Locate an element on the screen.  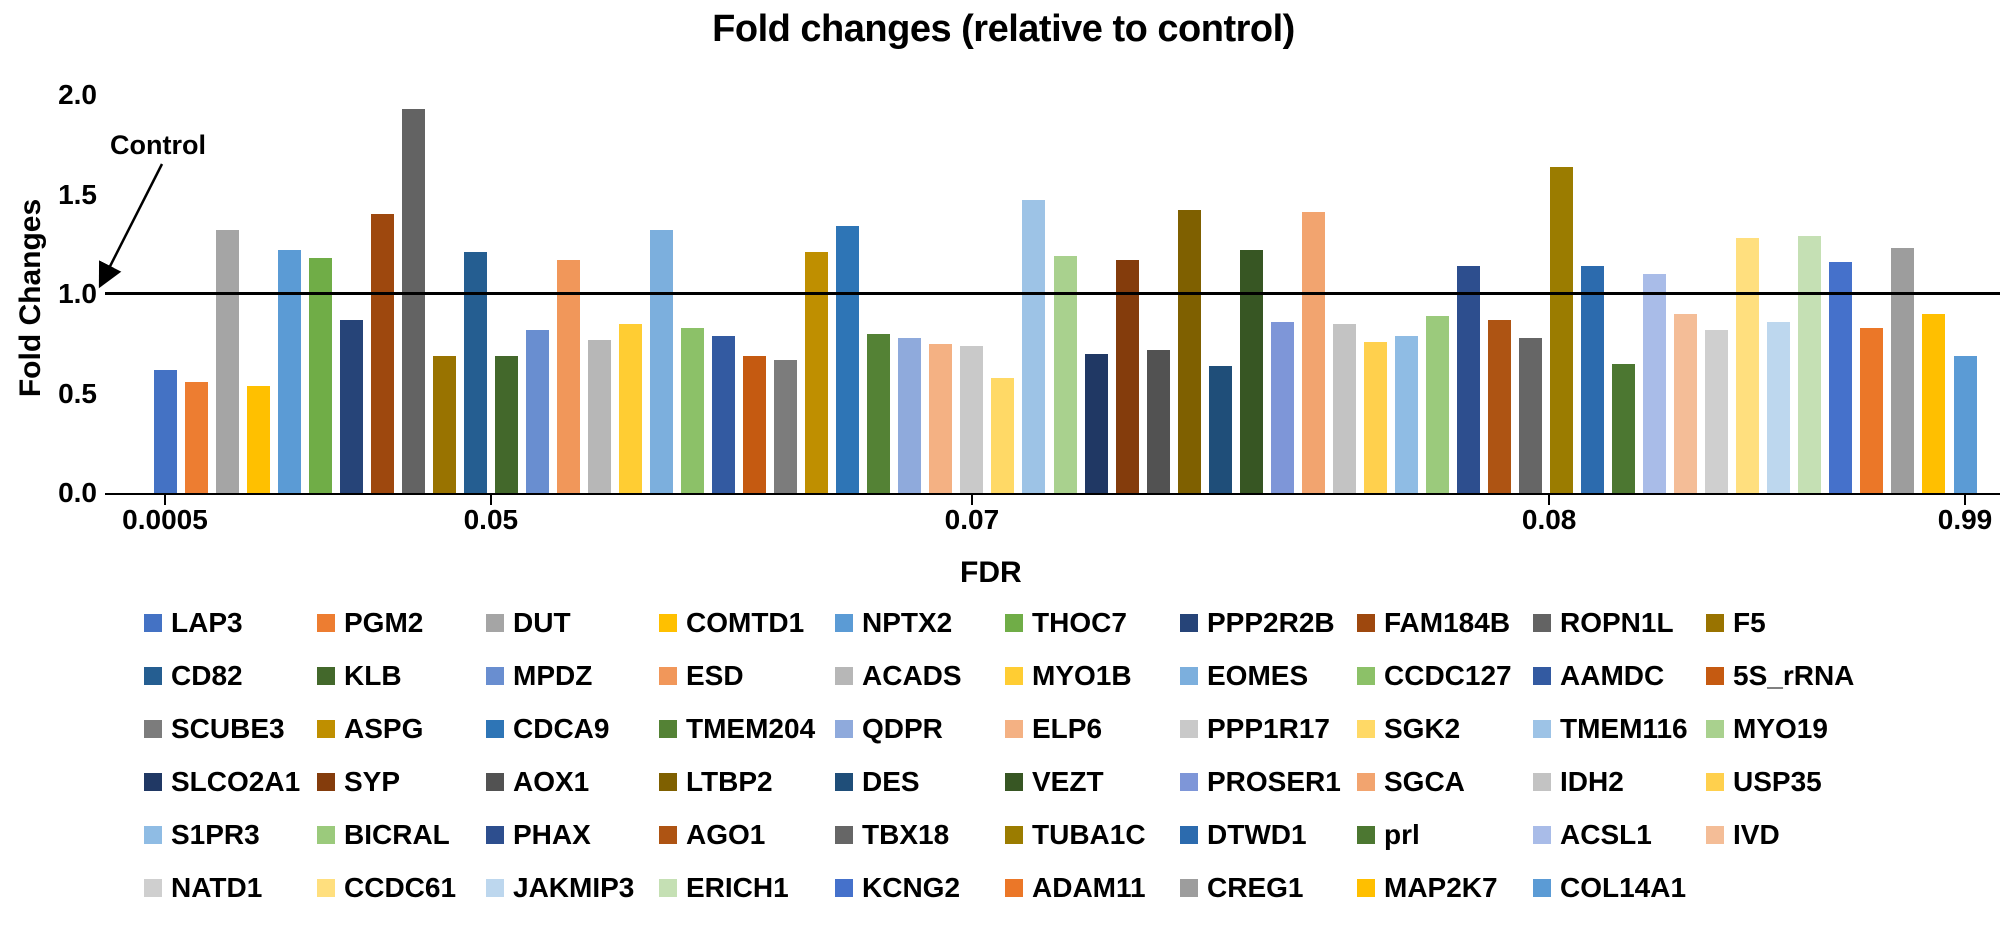
legend-item-PHAX: PHAX is located at coordinates (538, 834).